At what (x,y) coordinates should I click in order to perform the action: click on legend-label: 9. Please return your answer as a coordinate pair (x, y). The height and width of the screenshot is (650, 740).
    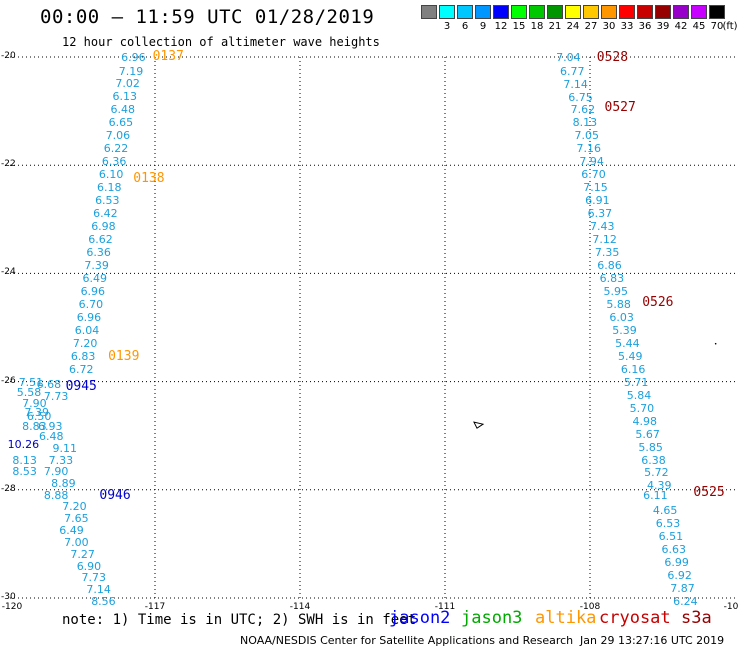
    Looking at the image, I should click on (483, 26).